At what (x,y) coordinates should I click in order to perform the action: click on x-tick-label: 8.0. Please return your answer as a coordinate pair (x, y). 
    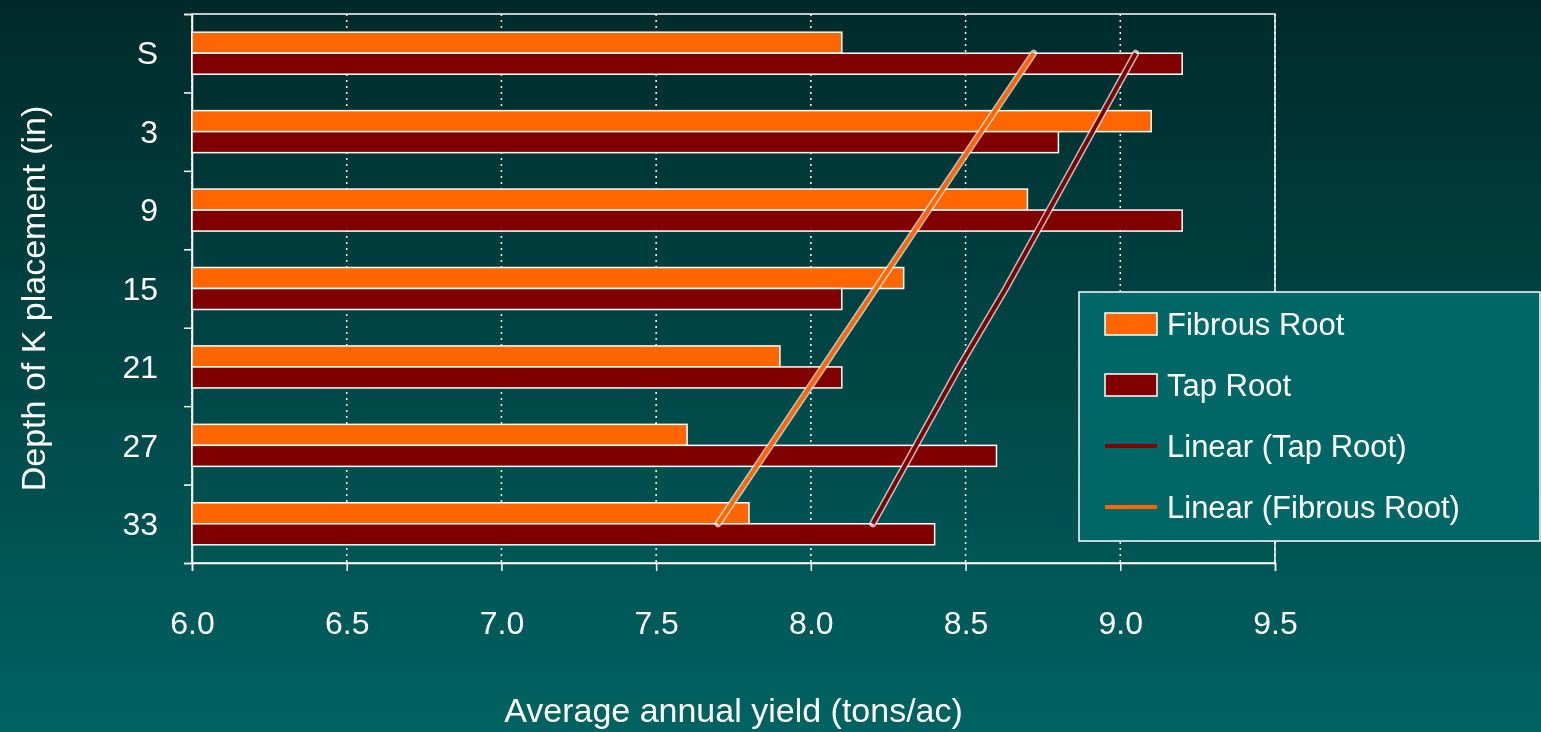
    Looking at the image, I should click on (811, 622).